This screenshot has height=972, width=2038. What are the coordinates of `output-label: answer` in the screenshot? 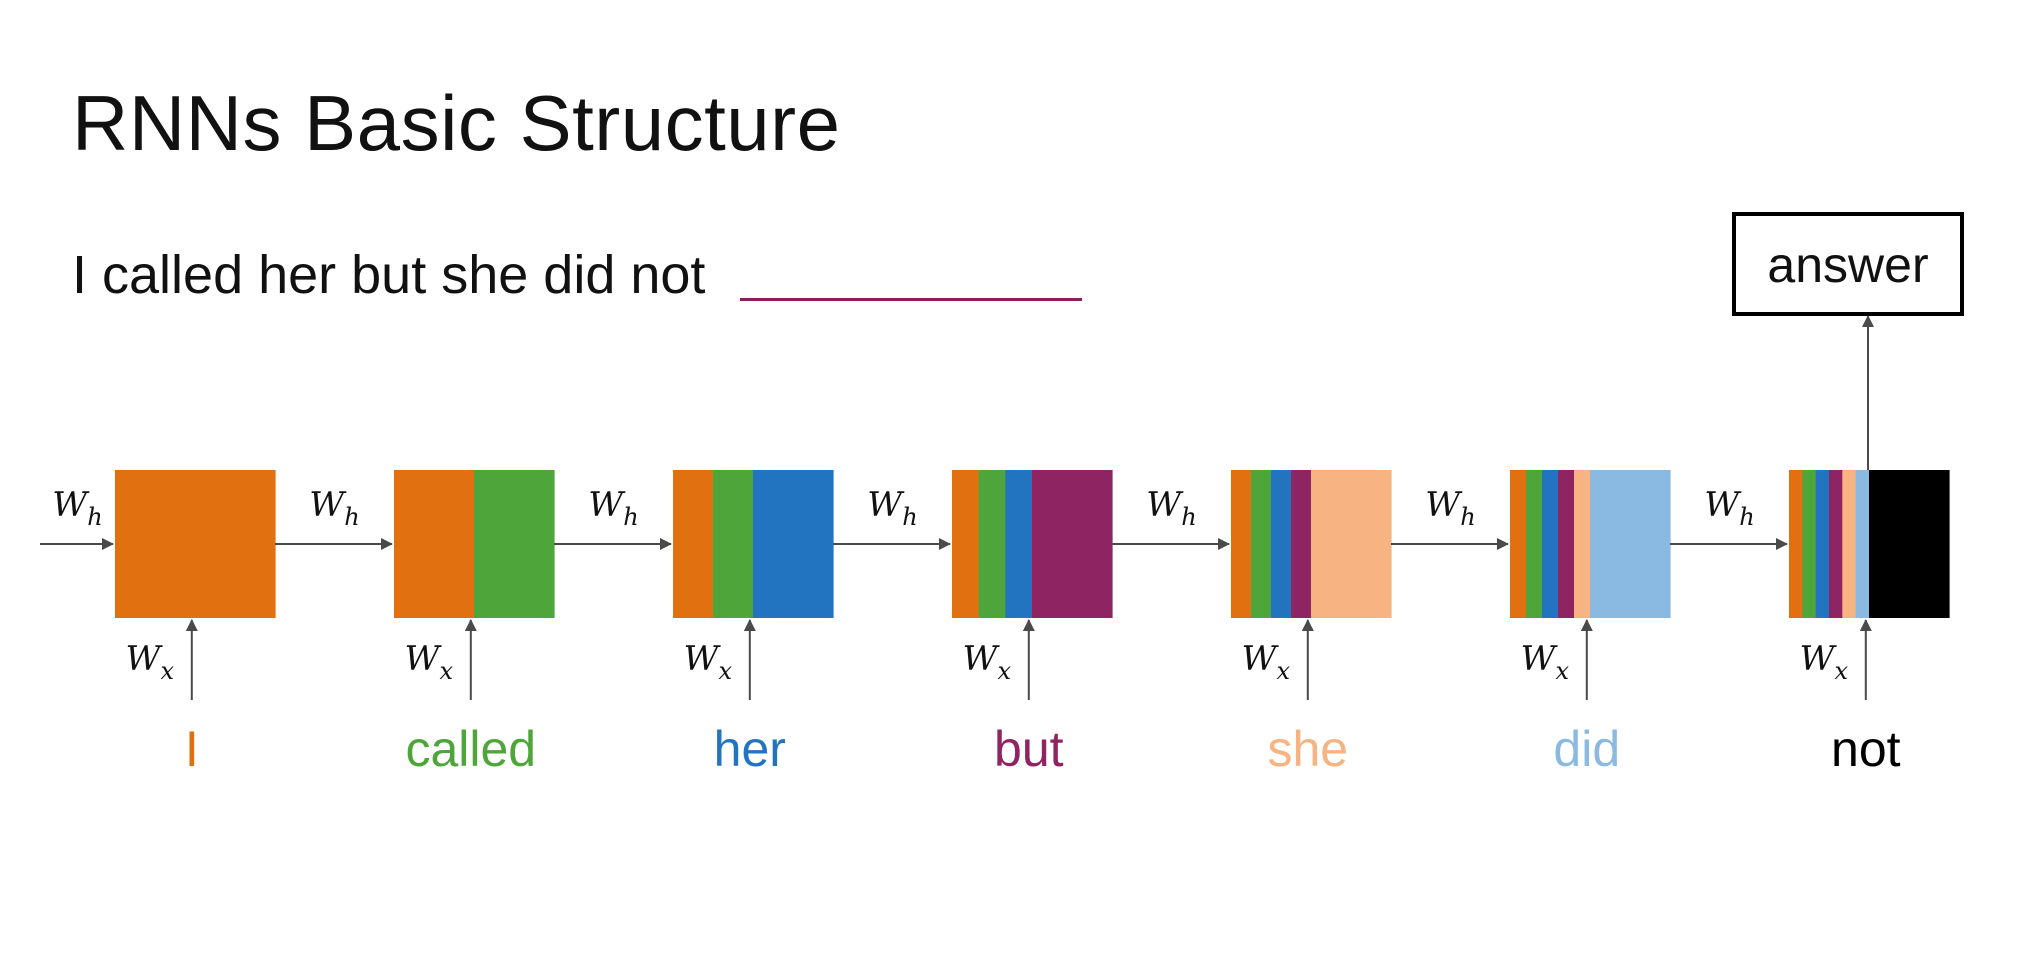 It's located at (1847, 265).